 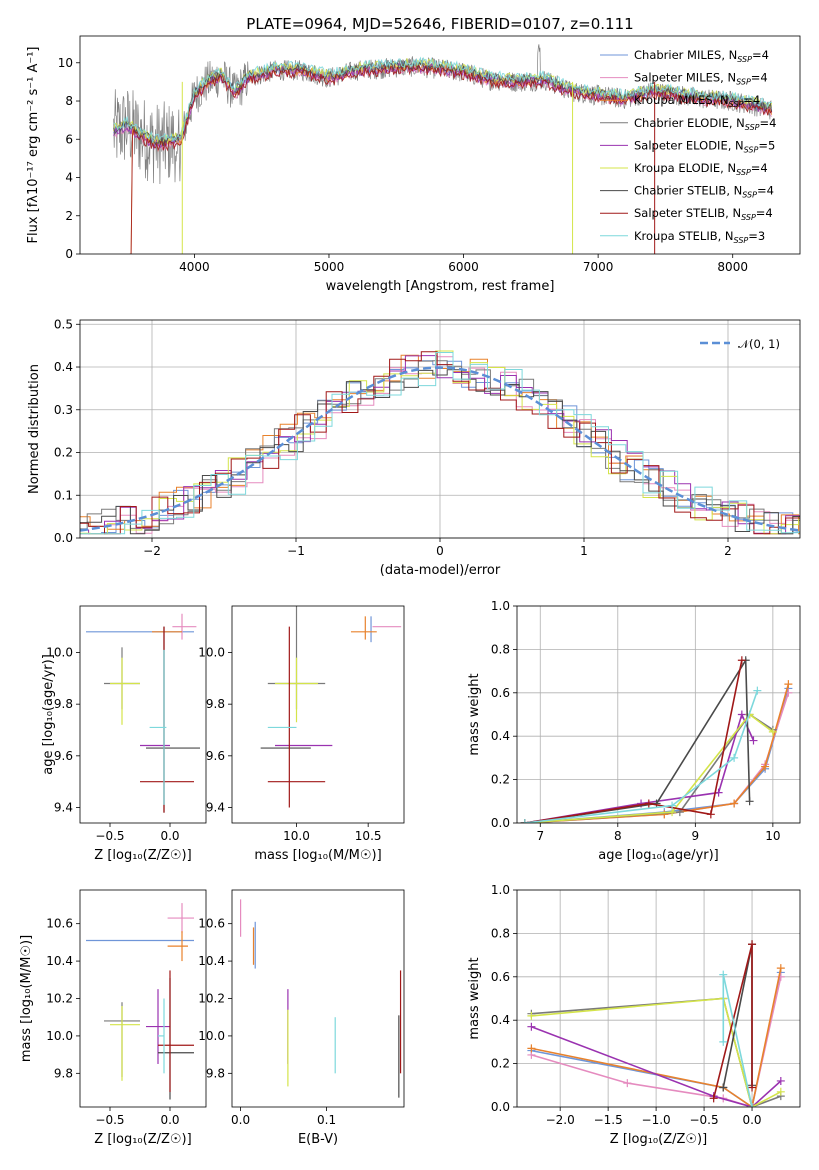 I want to click on y-tick-label: 10, so click(x=65, y=63).